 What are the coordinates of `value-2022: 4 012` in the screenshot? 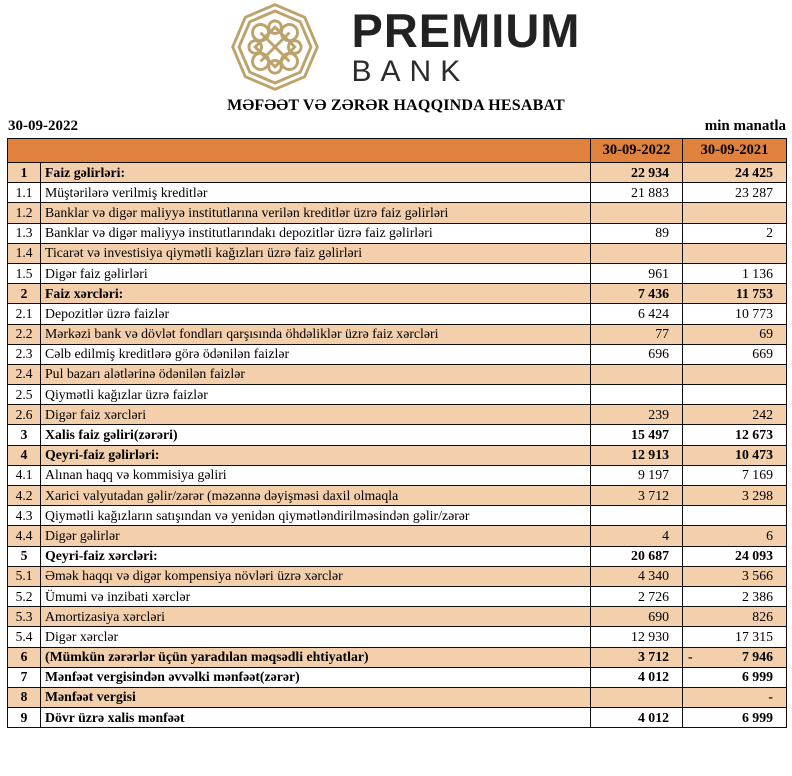 It's located at (636, 677).